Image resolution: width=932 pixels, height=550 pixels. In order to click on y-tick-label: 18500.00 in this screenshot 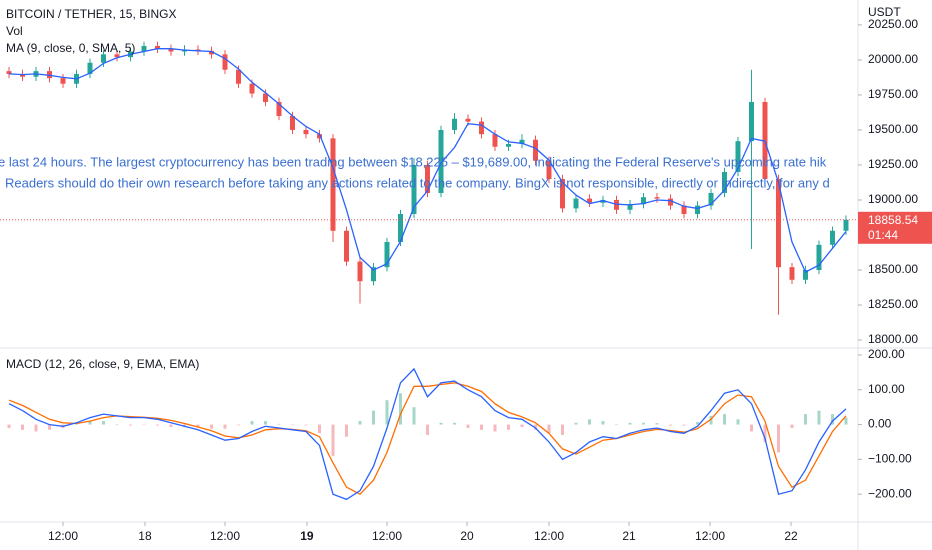, I will do `click(893, 269)`.